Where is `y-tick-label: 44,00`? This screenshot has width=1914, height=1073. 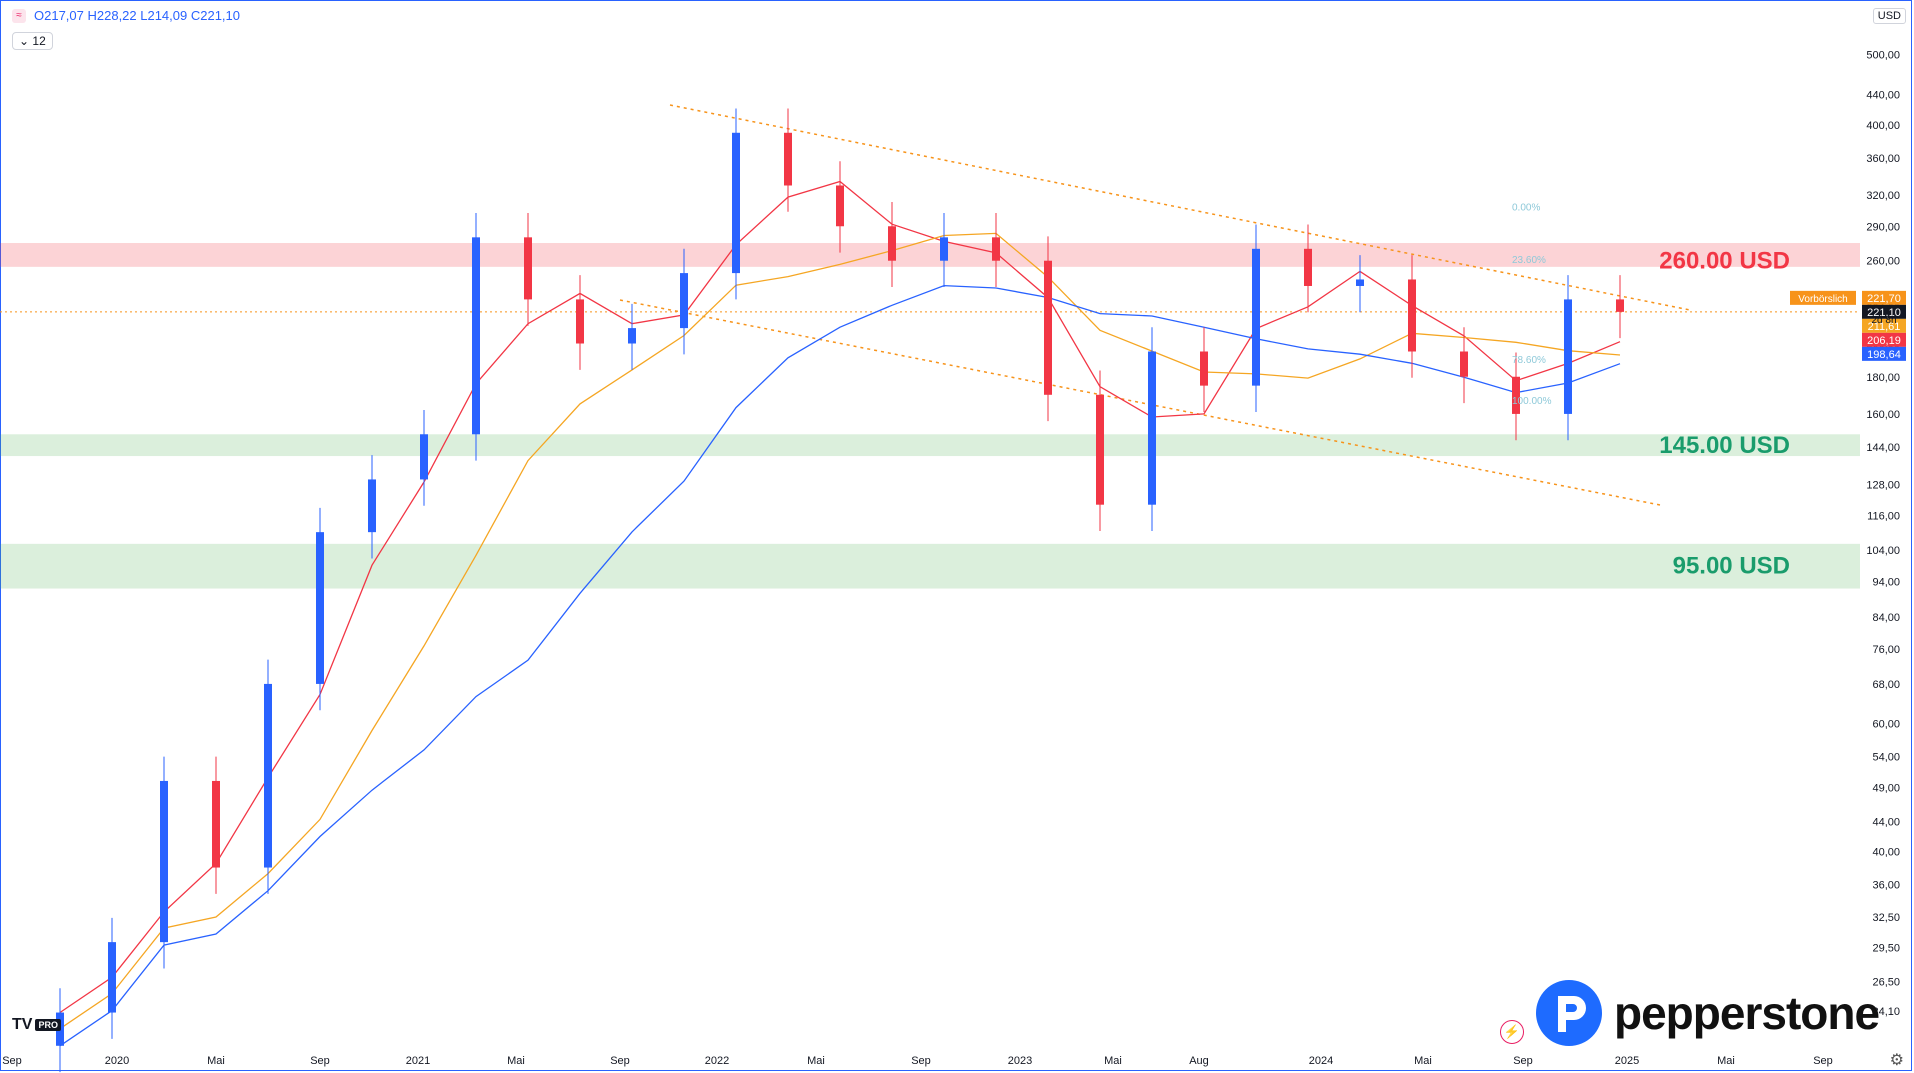 y-tick-label: 44,00 is located at coordinates (1886, 822).